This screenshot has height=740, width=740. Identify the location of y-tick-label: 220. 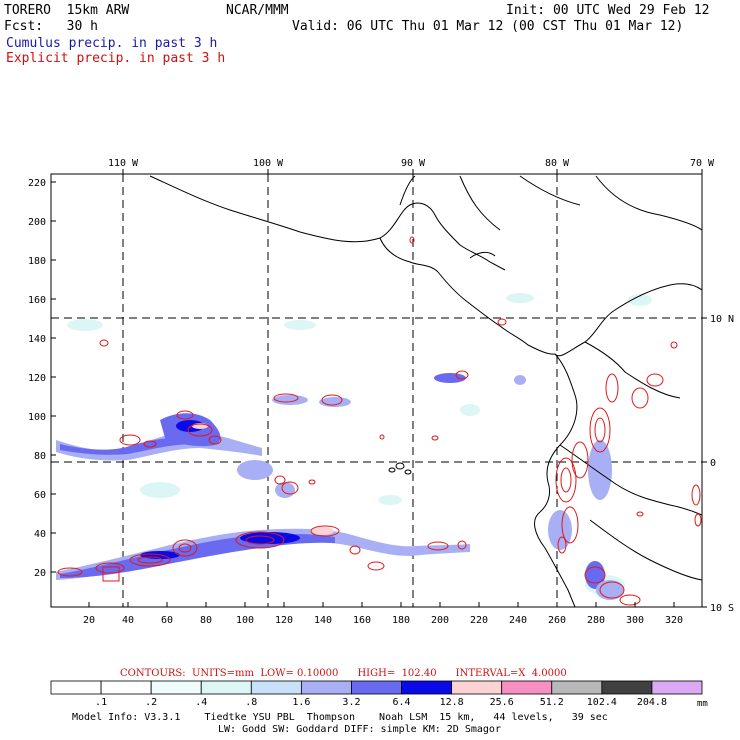
(37, 183).